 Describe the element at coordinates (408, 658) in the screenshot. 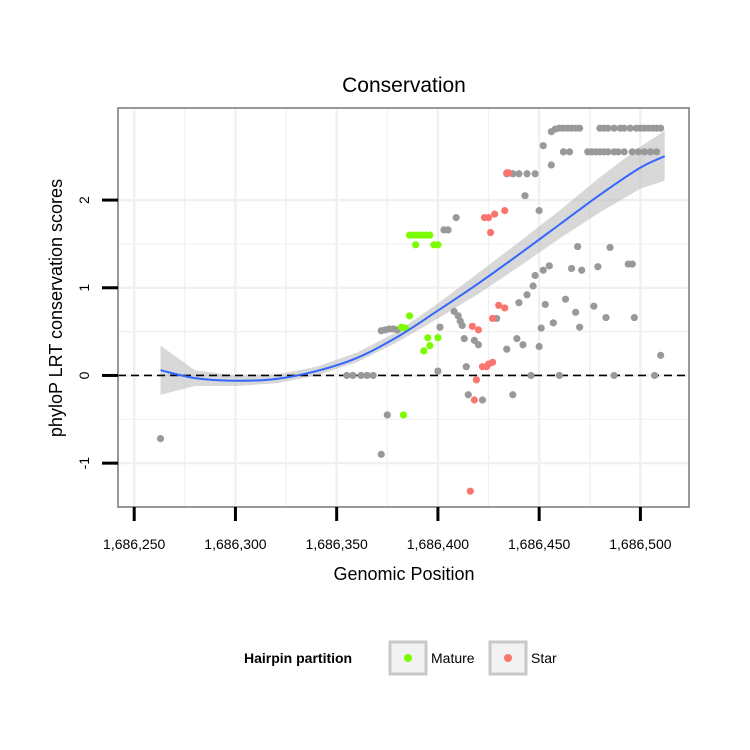

I see `legend-mature-dot` at that location.